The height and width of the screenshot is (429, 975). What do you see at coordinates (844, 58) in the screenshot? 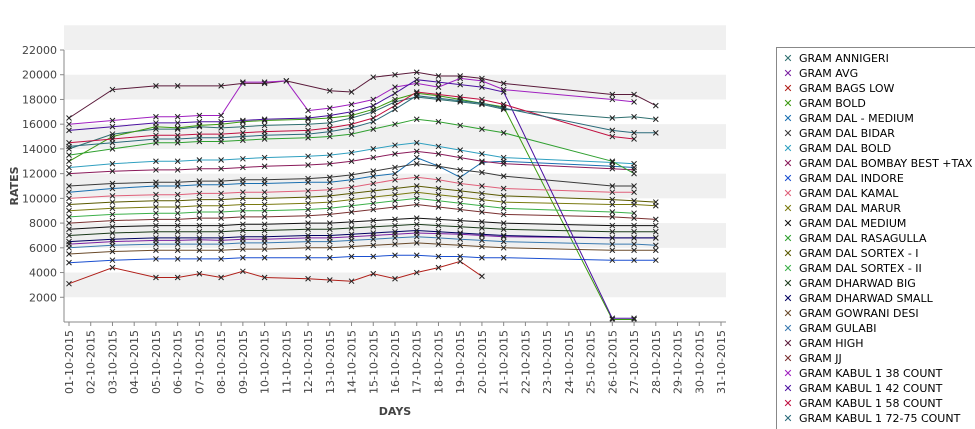
I see `legend-label: GRAM ANNIGERI` at bounding box center [844, 58].